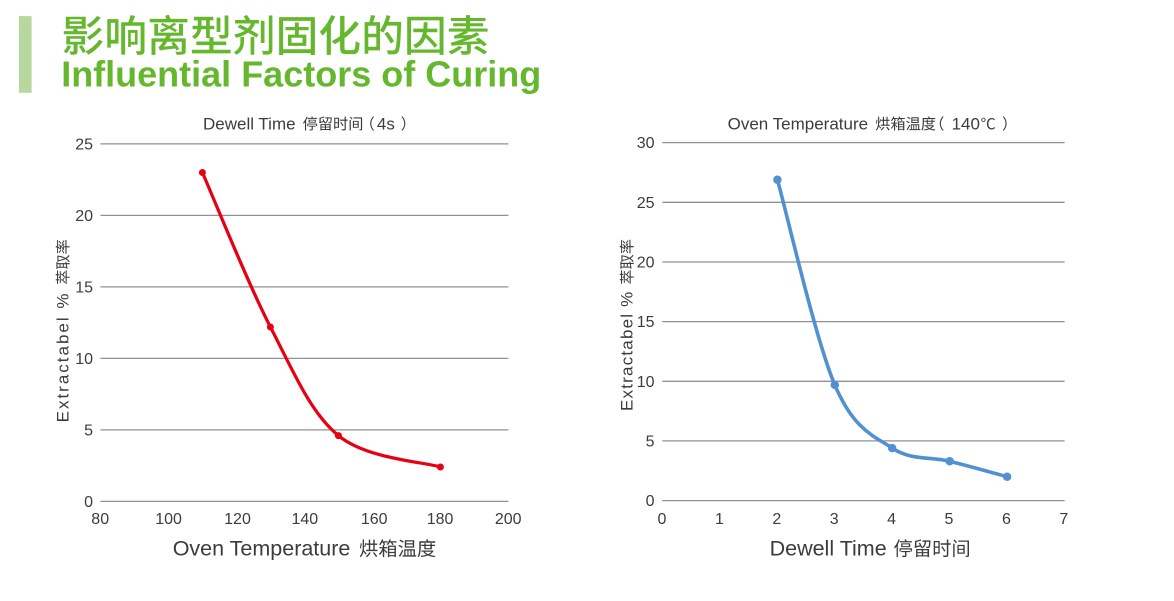 Image resolution: width=1174 pixels, height=601 pixels. Describe the element at coordinates (891, 519) in the screenshot. I see `svg-text: 4` at that location.